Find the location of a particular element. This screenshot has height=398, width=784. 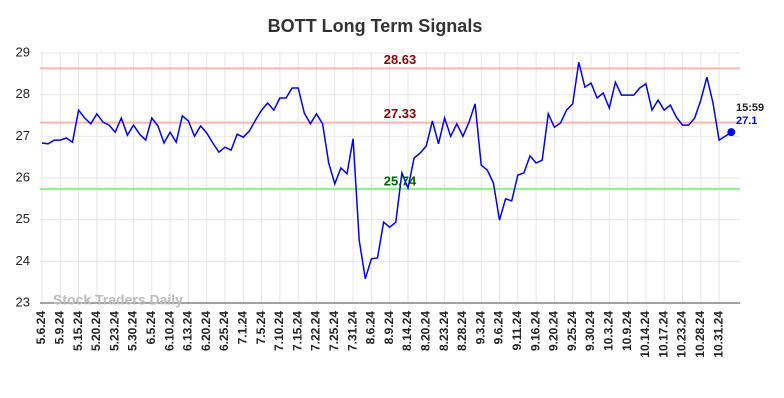

x-tick-label: 8.14.24 is located at coordinates (407, 331).